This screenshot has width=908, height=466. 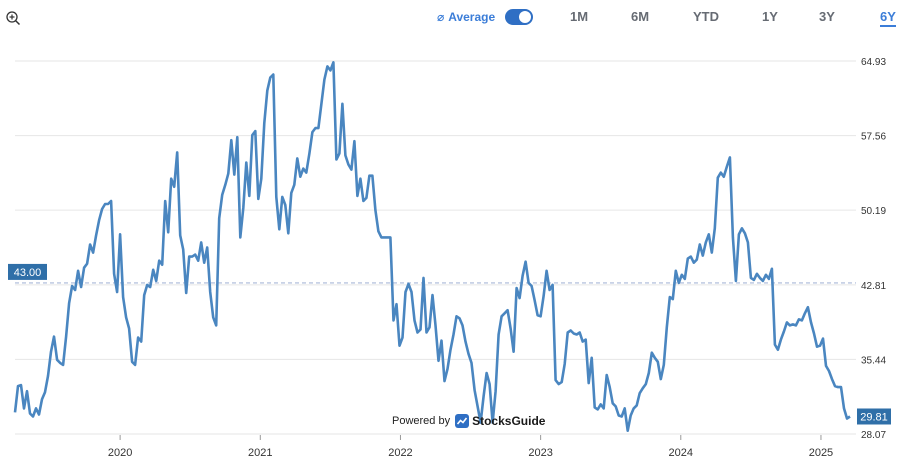 What do you see at coordinates (827, 16) in the screenshot?
I see `range-button-3y: 3Y` at bounding box center [827, 16].